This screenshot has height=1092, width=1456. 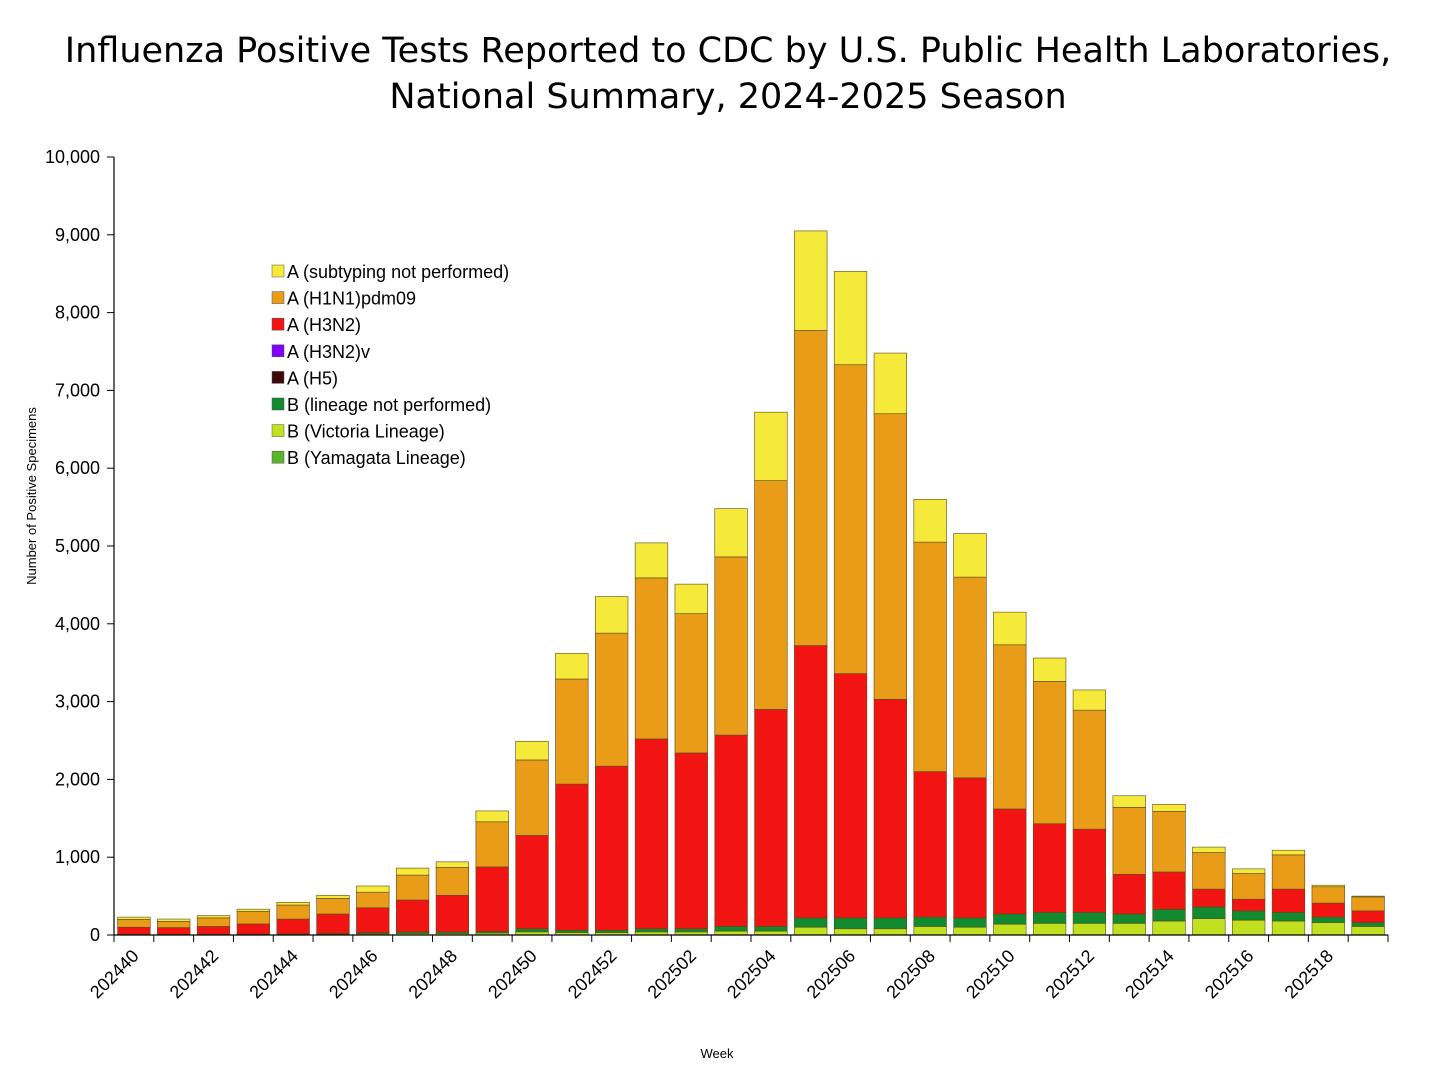 What do you see at coordinates (77, 390) in the screenshot?
I see `y-tick-label: 7,000` at bounding box center [77, 390].